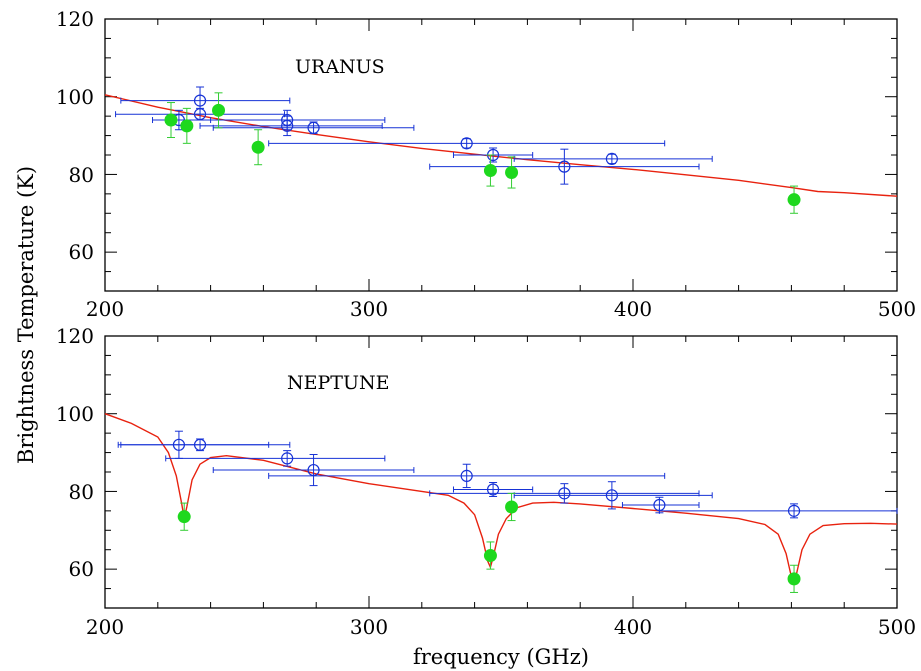  What do you see at coordinates (633, 309) in the screenshot?
I see `uranus-x-tick-label: 400` at bounding box center [633, 309].